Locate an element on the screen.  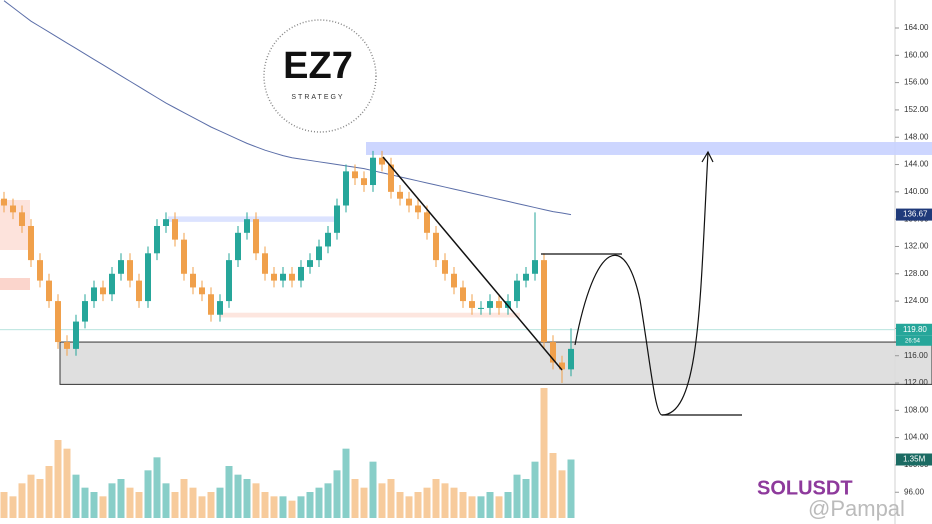
logo: EZ7 STRATEGY is located at coordinates (320, 76).